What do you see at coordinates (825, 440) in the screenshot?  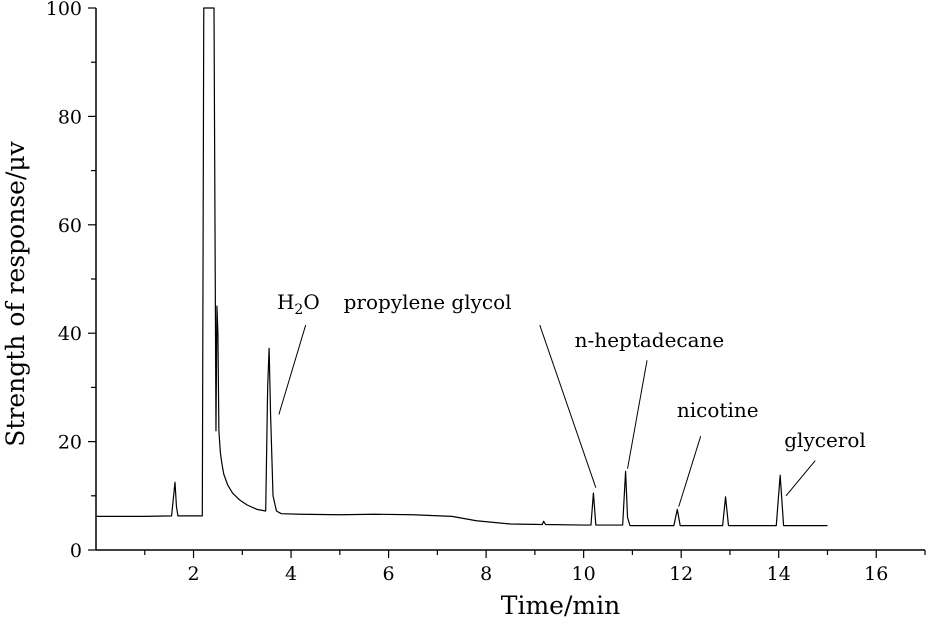 I see `annotation-label: glycerol` at bounding box center [825, 440].